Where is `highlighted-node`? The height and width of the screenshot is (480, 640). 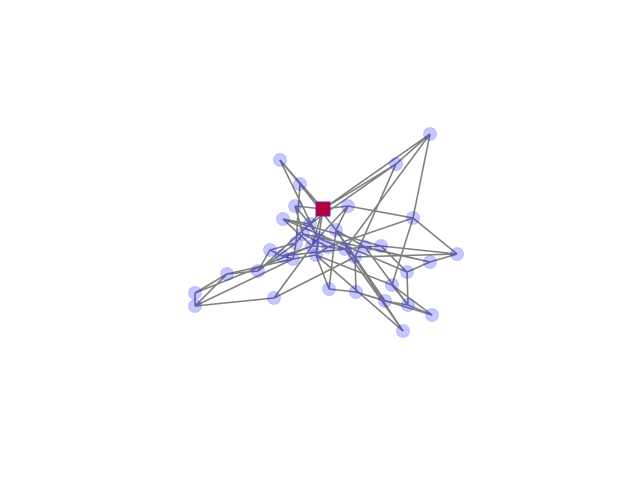
highlighted-node is located at coordinates (323, 209).